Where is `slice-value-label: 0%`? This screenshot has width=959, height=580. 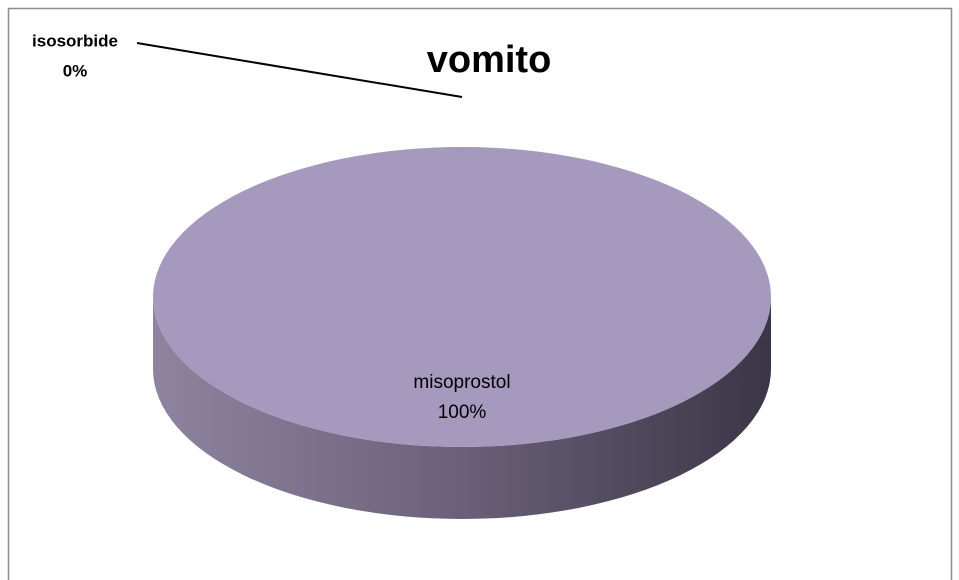 slice-value-label: 0% is located at coordinates (75, 70).